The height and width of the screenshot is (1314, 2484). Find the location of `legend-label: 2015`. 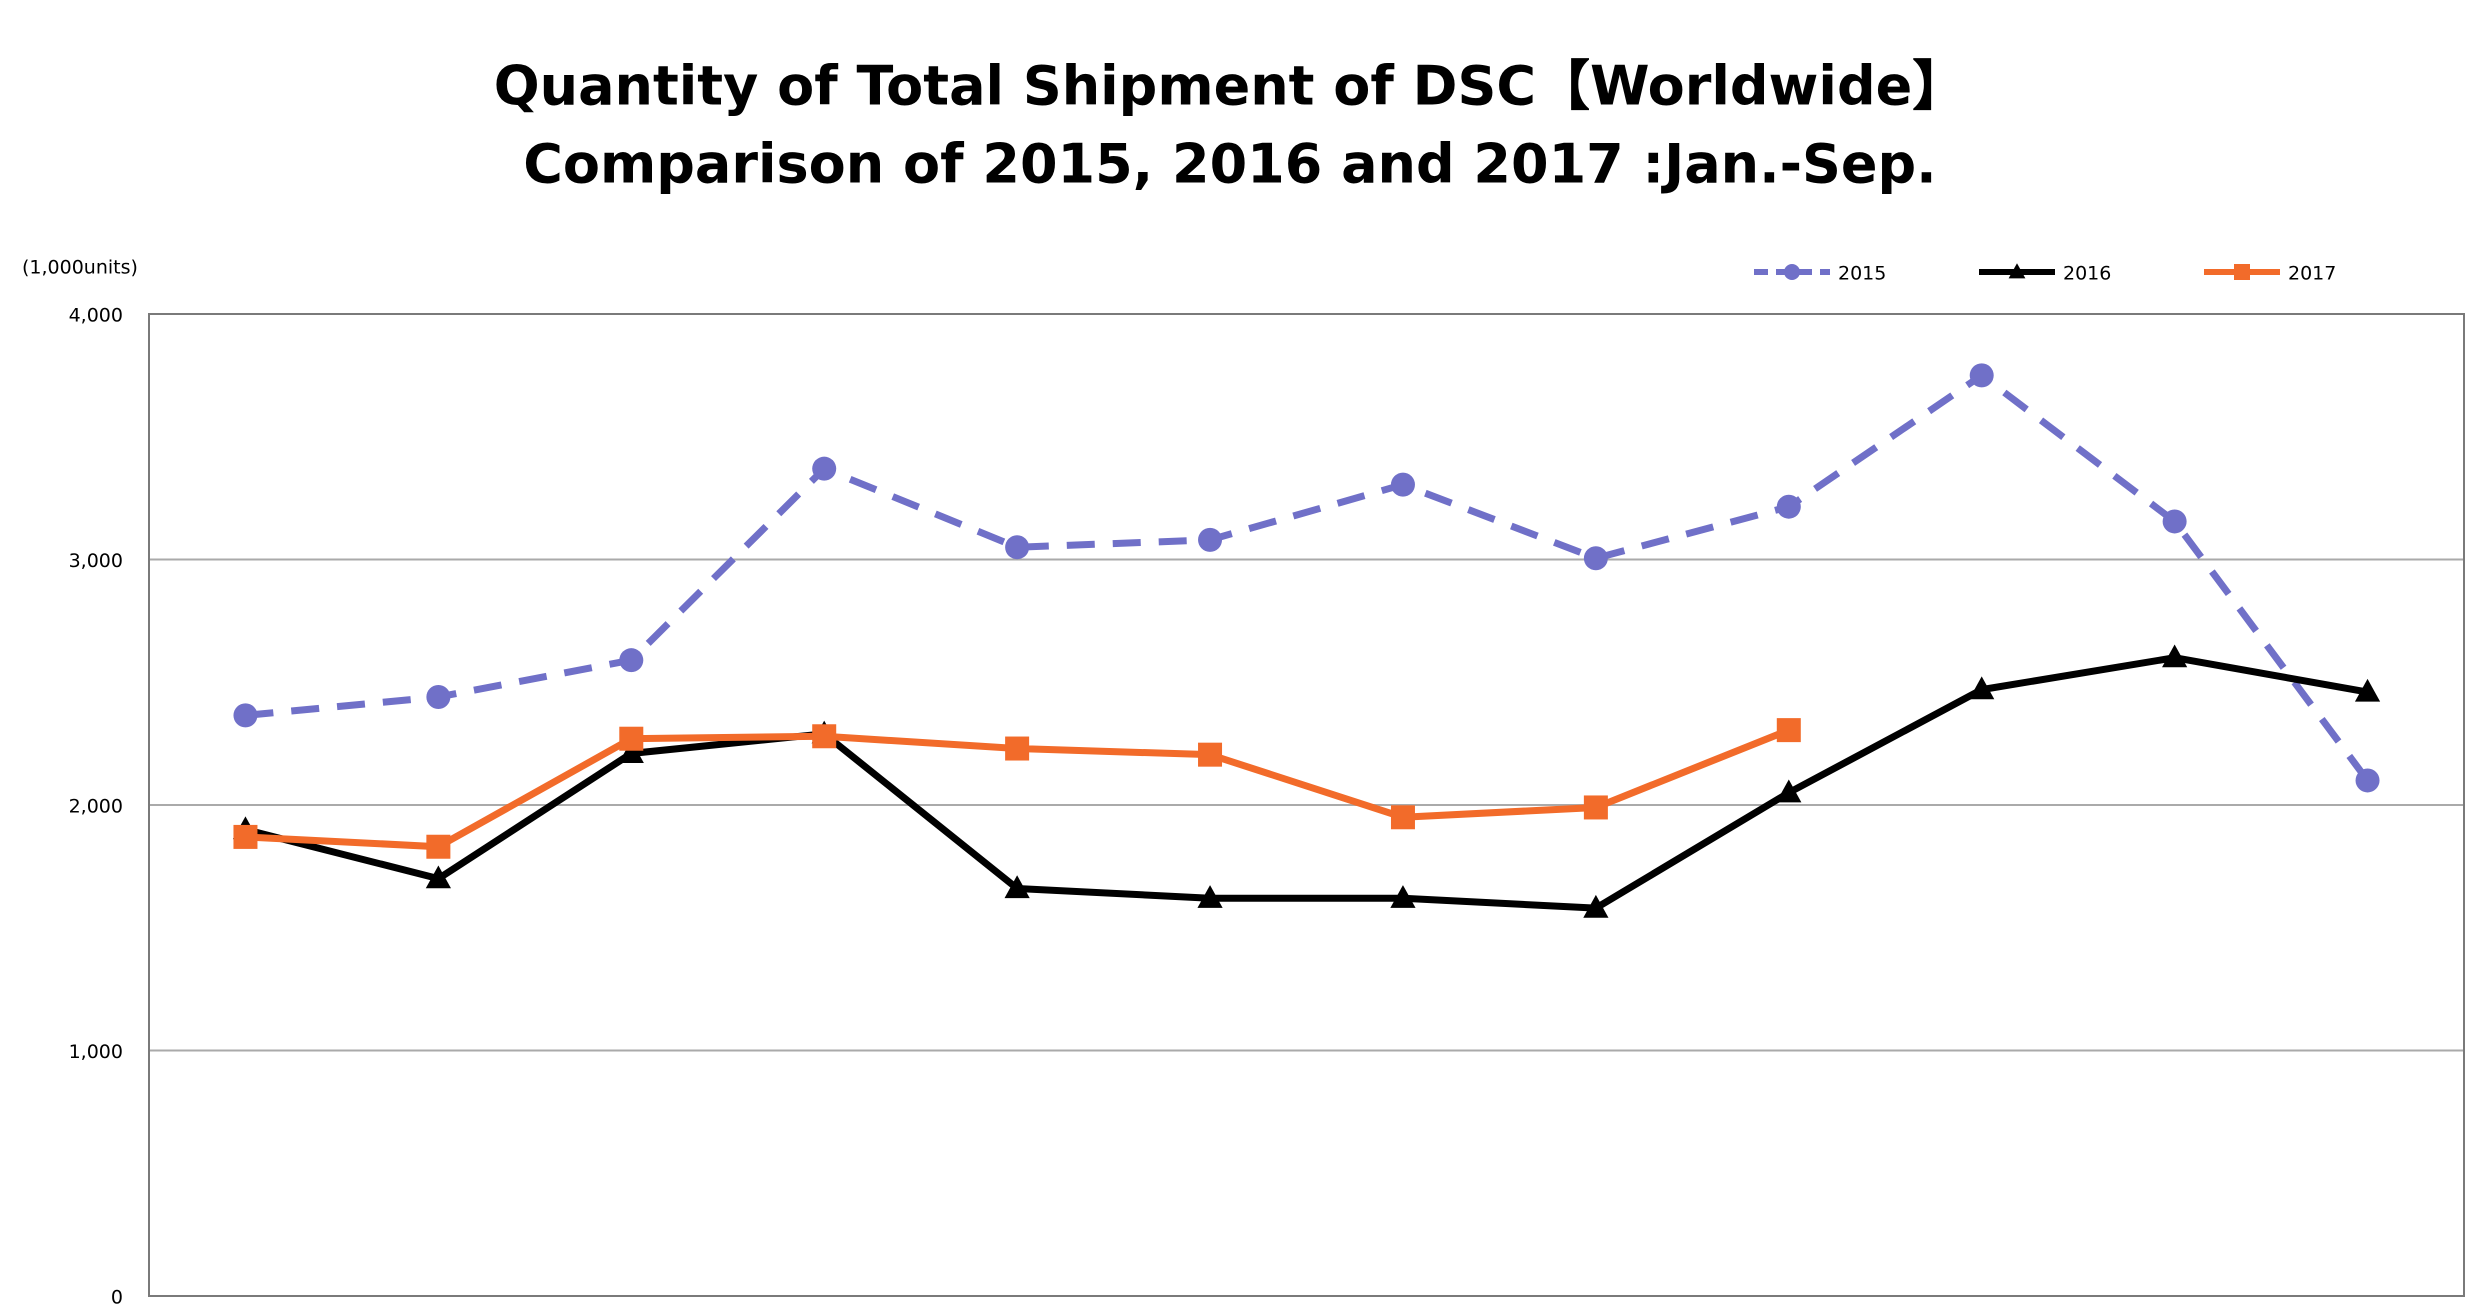

legend-label: 2015 is located at coordinates (1862, 274).